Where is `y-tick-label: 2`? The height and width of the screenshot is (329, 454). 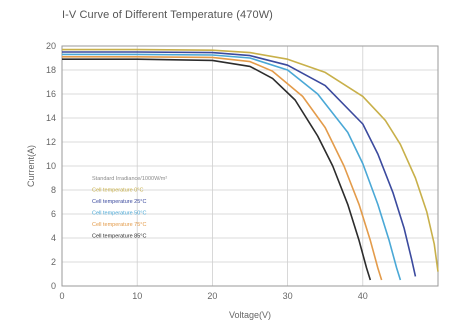
y-tick-label: 2 is located at coordinates (53, 262).